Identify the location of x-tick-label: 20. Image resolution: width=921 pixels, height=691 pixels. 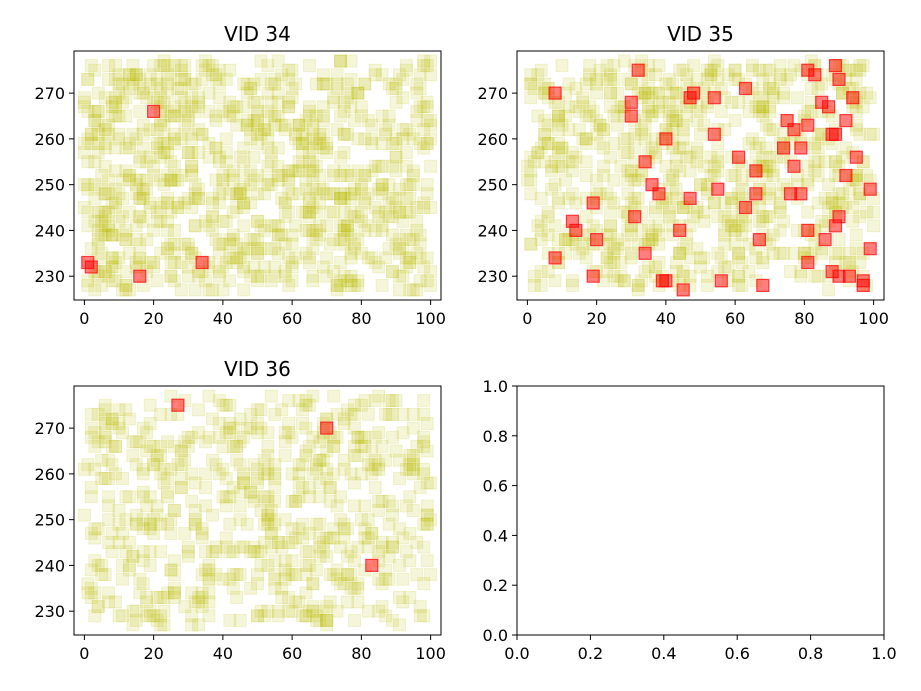
(153, 318).